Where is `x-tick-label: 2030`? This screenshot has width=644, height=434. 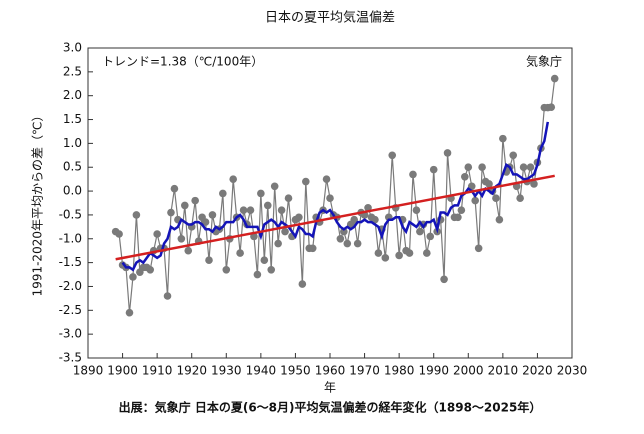 x-tick-label: 2030 is located at coordinates (572, 371).